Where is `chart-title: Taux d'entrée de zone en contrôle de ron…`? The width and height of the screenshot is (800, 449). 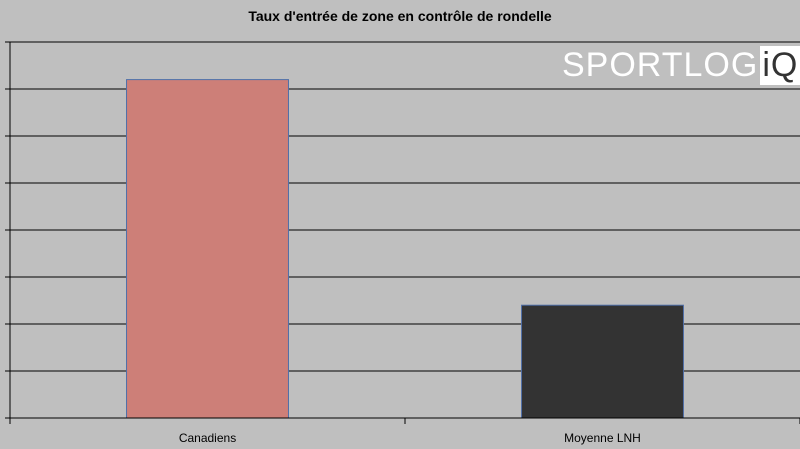 chart-title: Taux d'entrée de zone en contrôle de ron… is located at coordinates (400, 16).